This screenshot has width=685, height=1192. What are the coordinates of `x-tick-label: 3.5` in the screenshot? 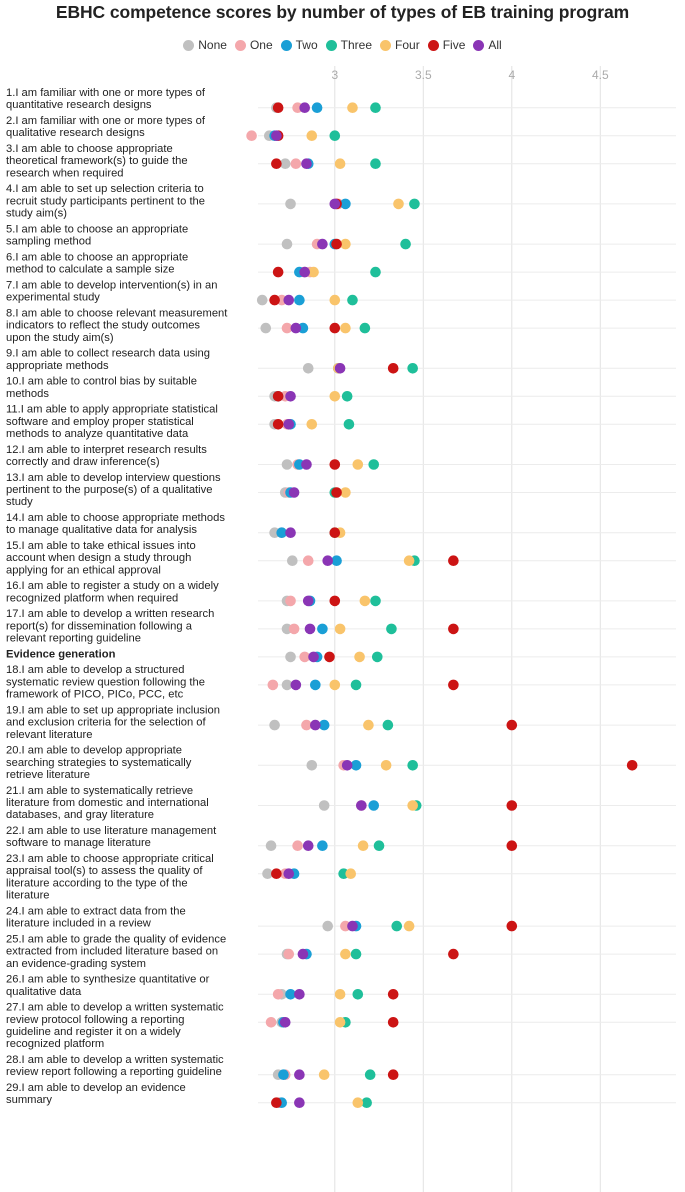 It's located at (423, 75).